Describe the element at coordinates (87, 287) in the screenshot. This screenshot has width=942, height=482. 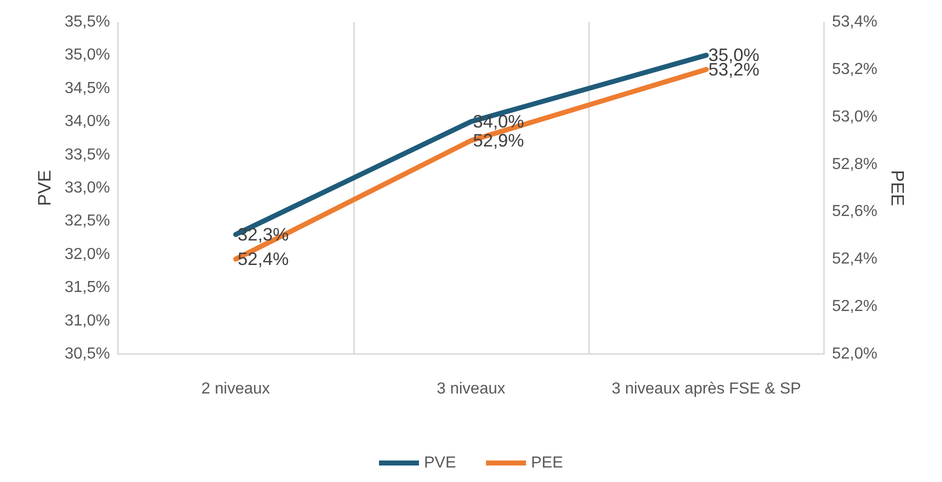
I see `y-tick-label: 31,5%` at that location.